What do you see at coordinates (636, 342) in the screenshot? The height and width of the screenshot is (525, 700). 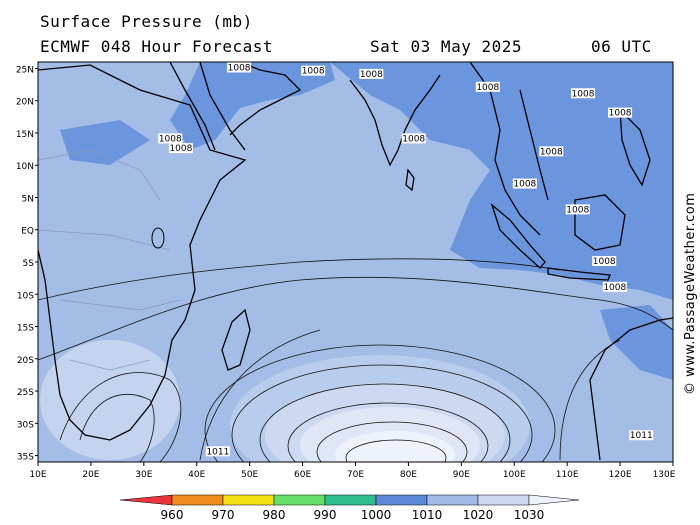 I see `low-pressure-region-west-sea` at bounding box center [636, 342].